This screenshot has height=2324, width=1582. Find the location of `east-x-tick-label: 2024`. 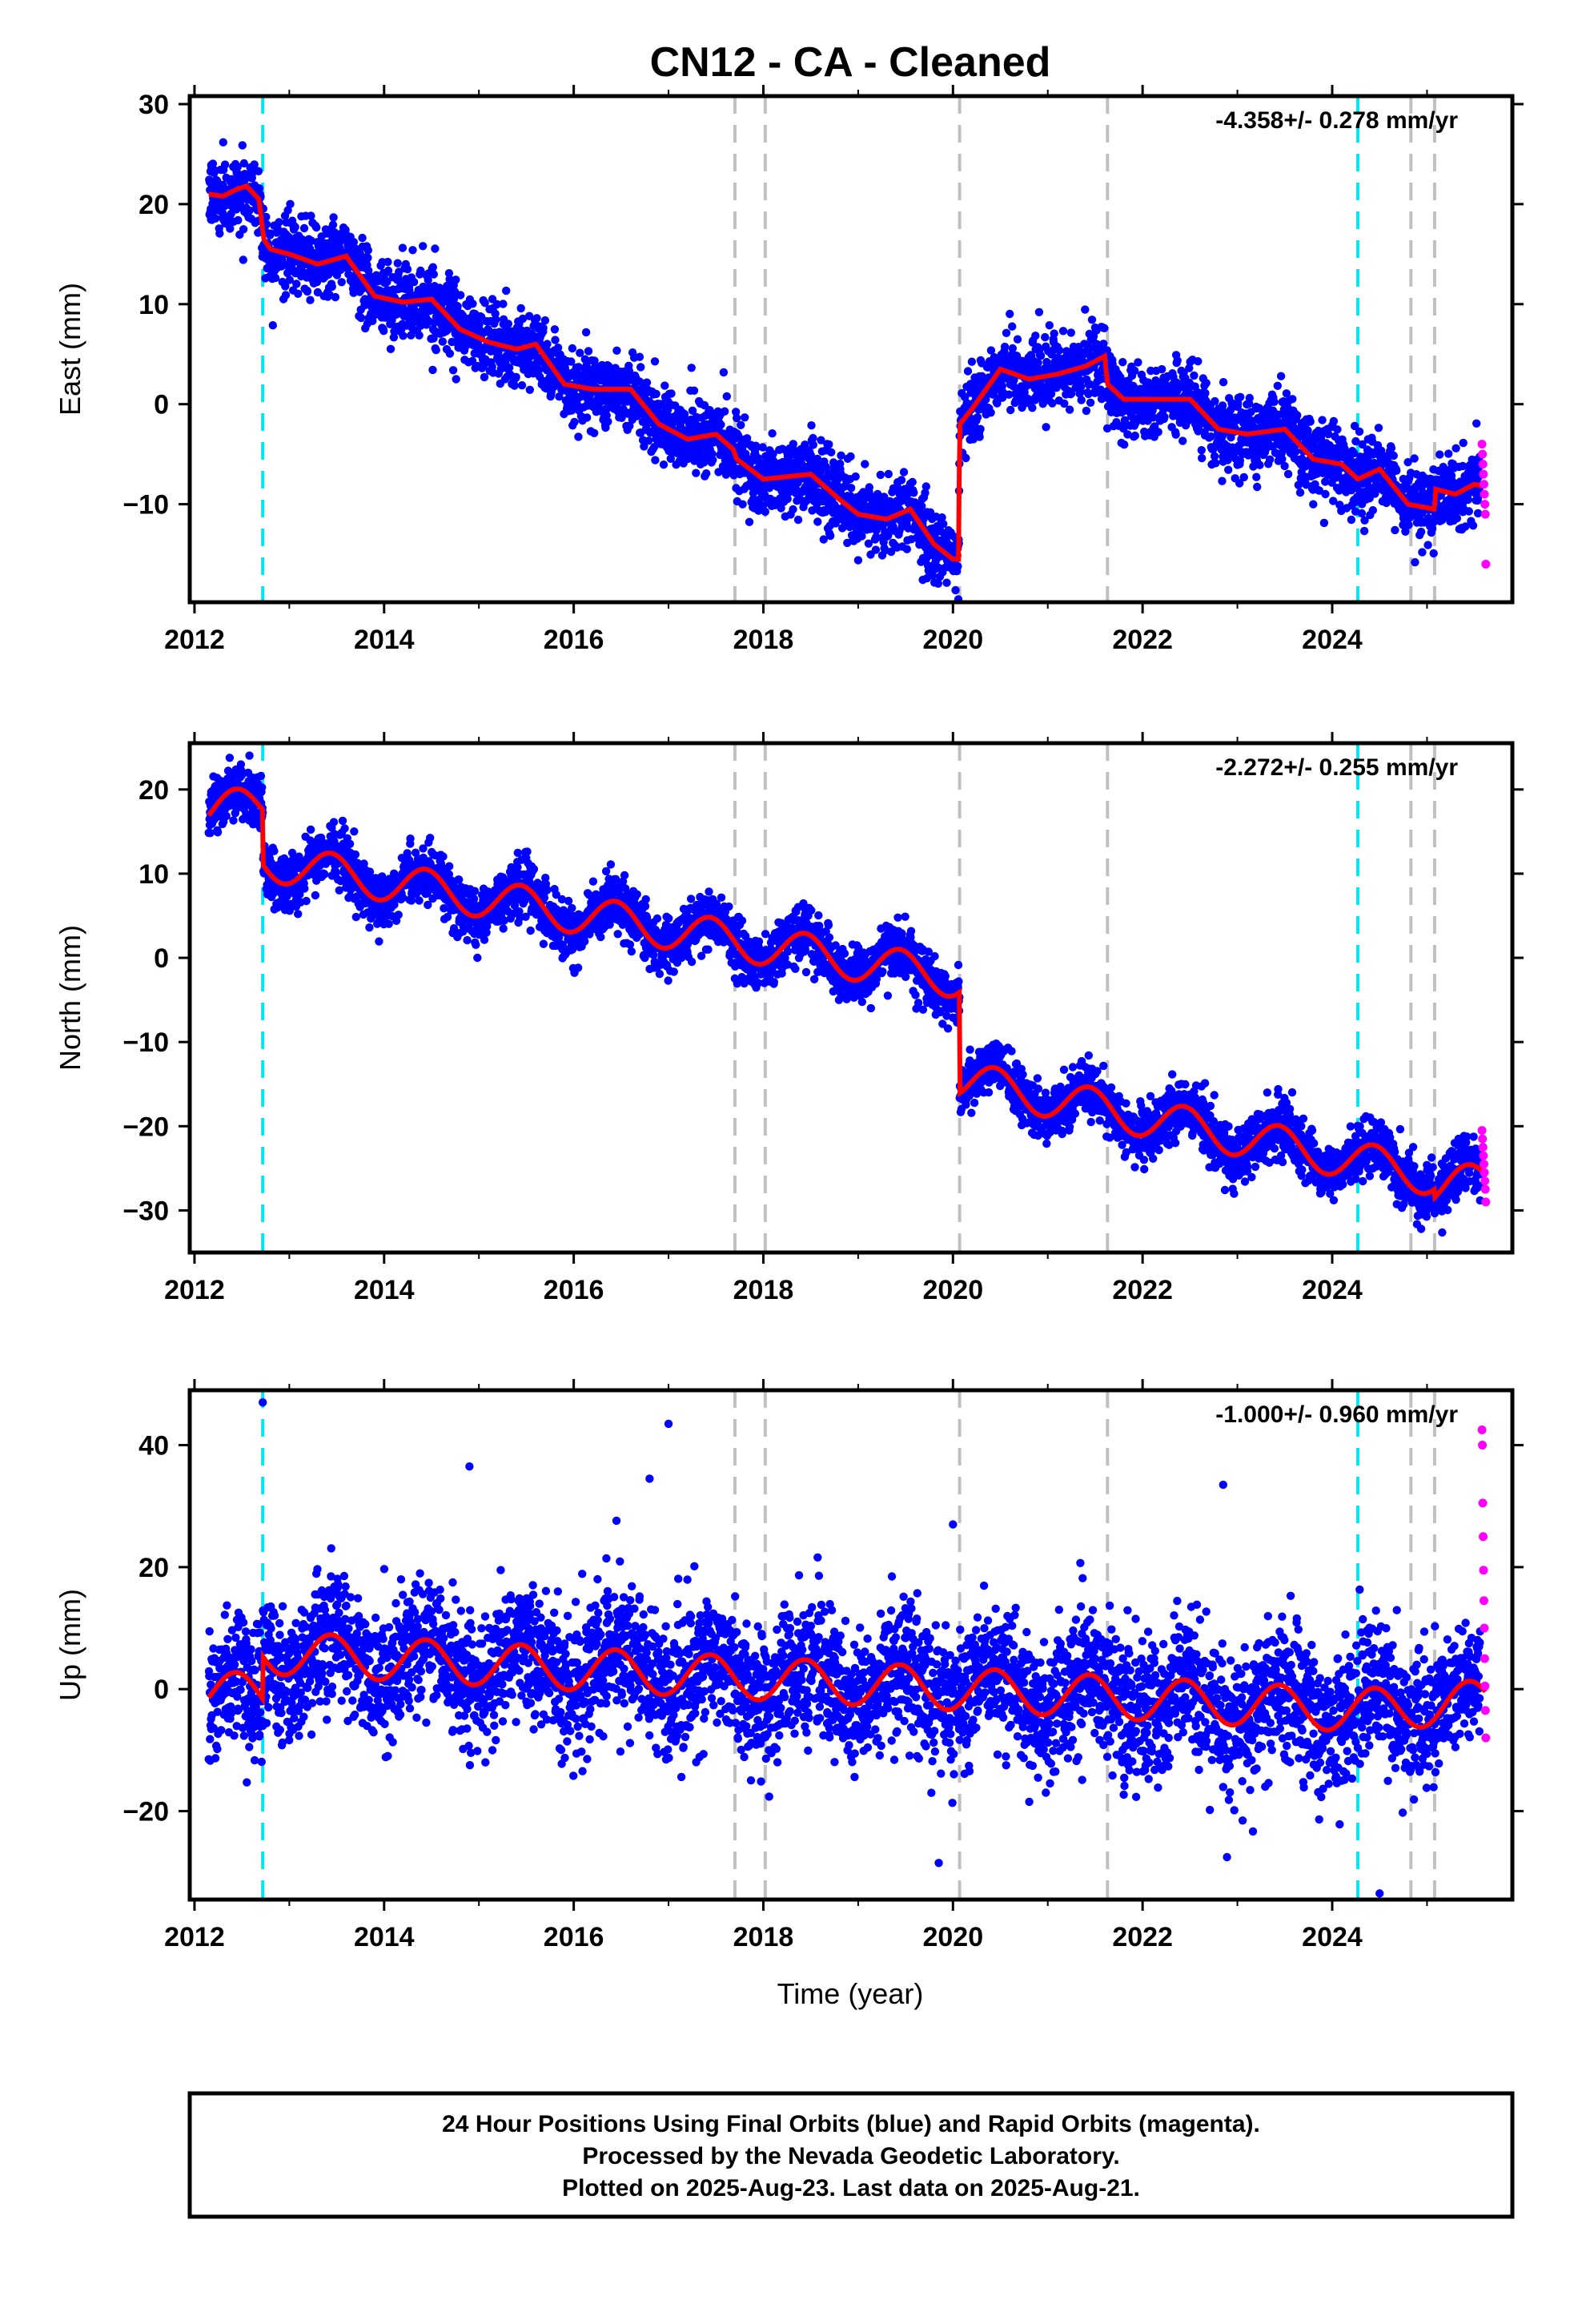

east-x-tick-label: 2024 is located at coordinates (1332, 640).